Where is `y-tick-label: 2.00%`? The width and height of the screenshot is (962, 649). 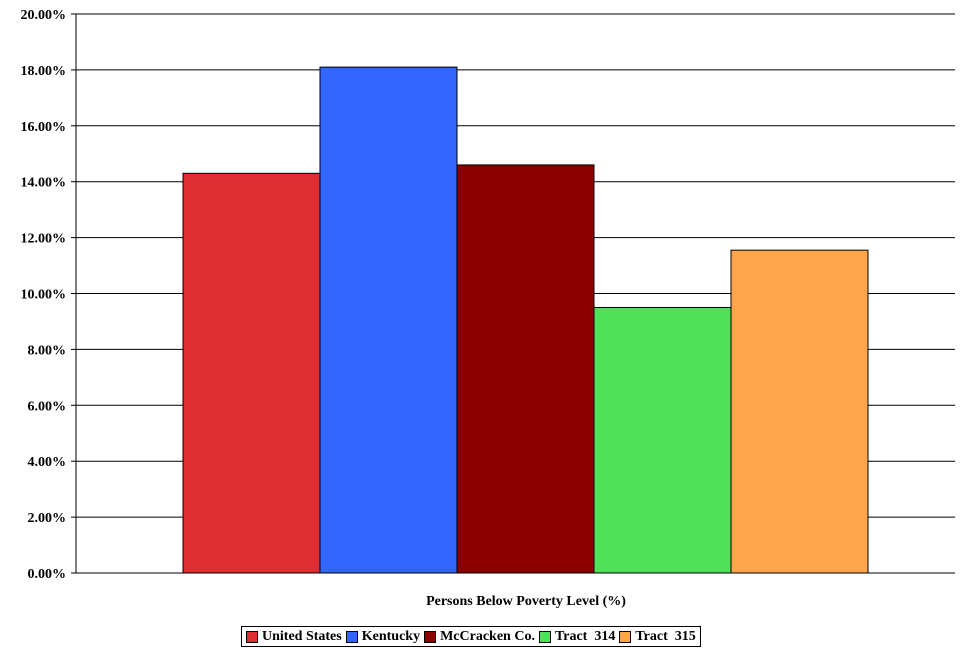
y-tick-label: 2.00% is located at coordinates (47, 518).